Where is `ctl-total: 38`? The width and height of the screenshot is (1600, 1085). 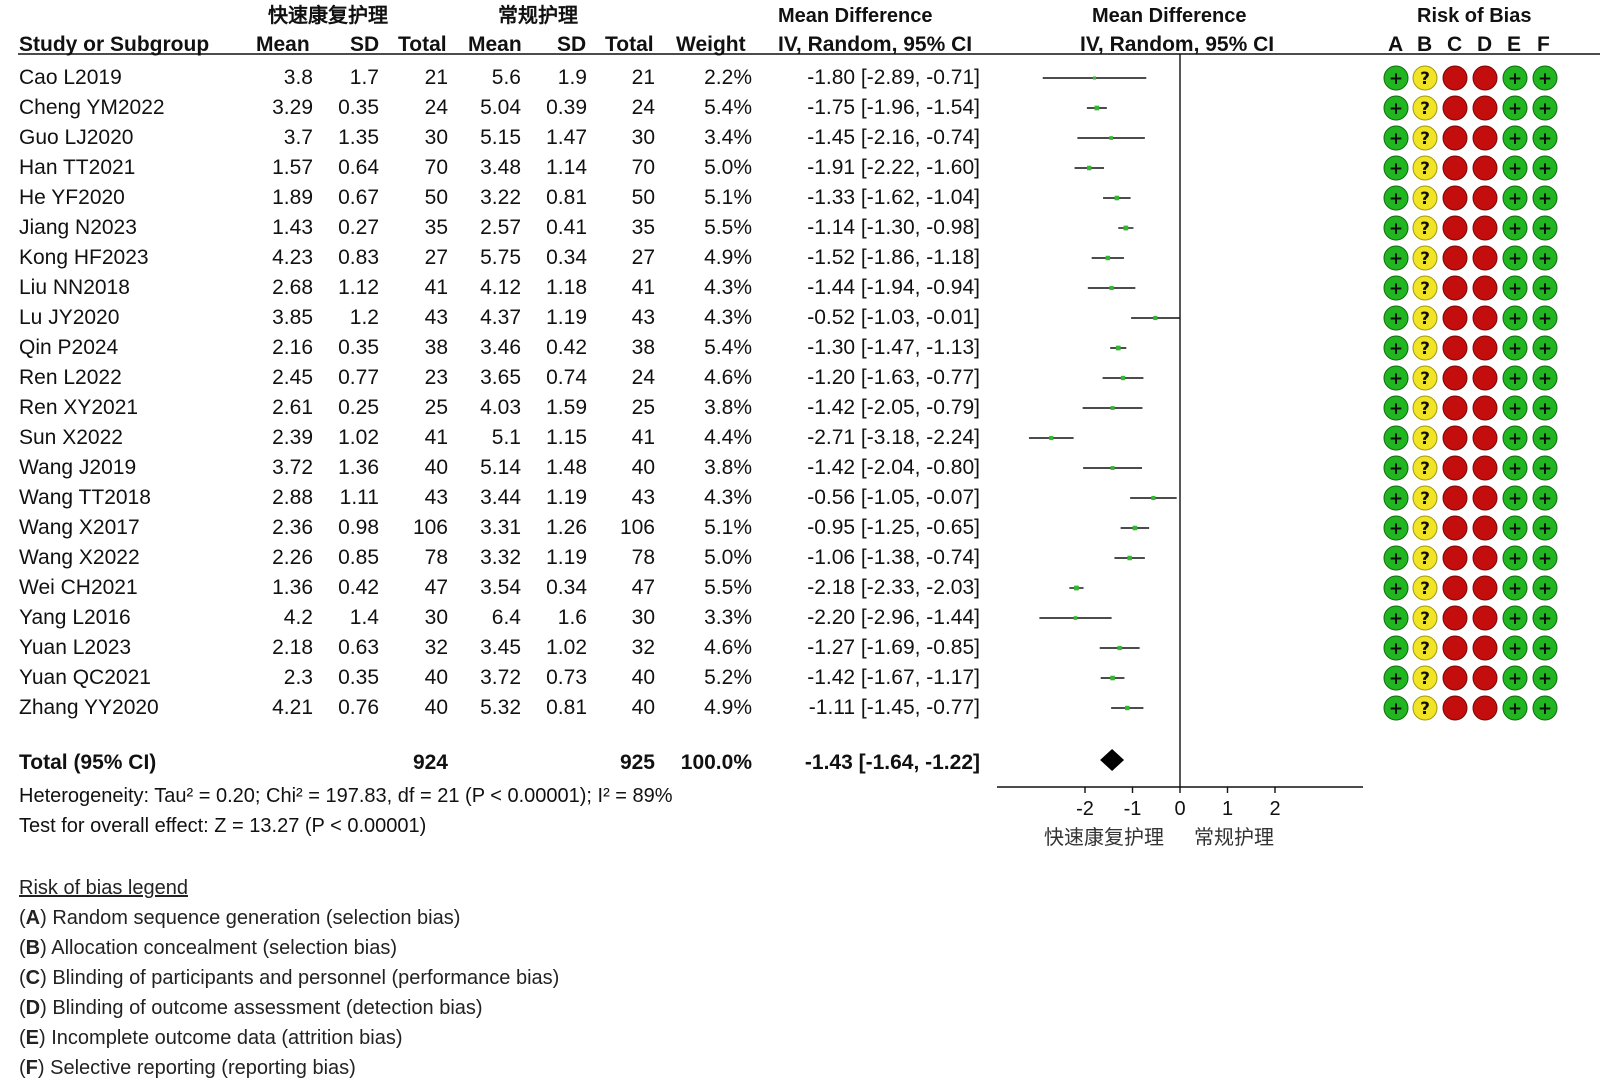
ctl-total: 38 is located at coordinates (643, 347).